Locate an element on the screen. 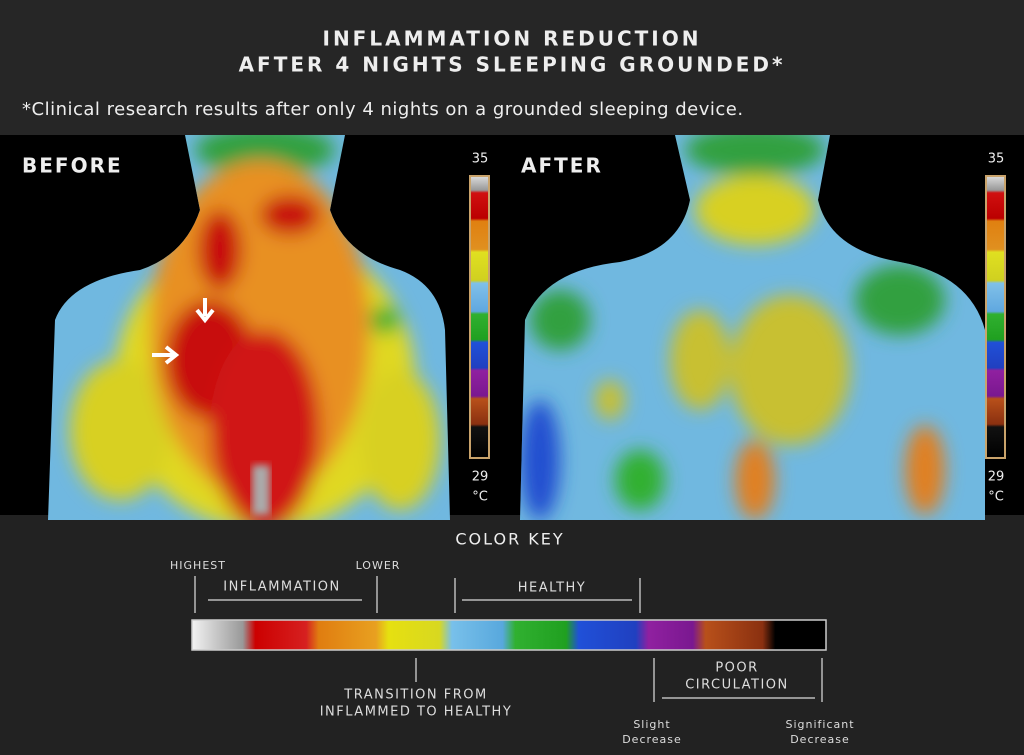 The width and height of the screenshot is (1024, 755). scale-before: 35 29 °C is located at coordinates (479, 328).